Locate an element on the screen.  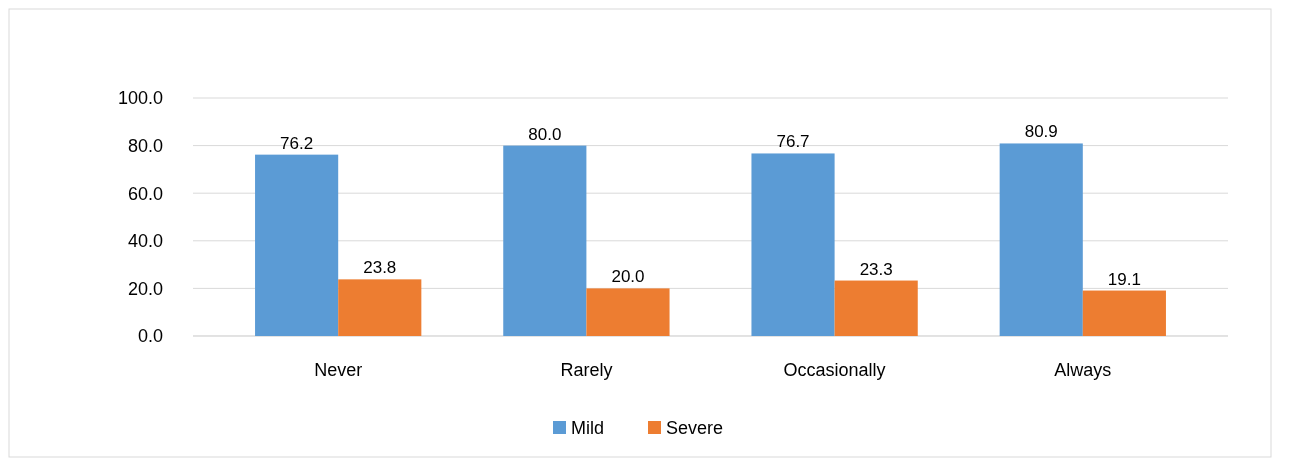
data-label: 23.8 is located at coordinates (380, 268).